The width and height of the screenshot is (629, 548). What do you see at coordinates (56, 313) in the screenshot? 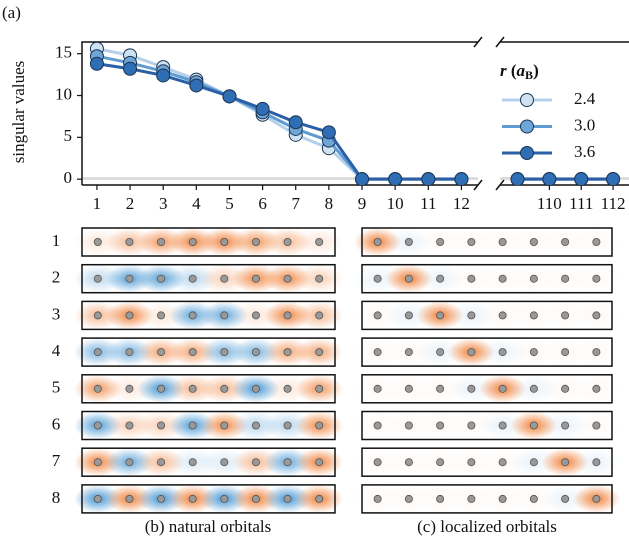
I see `row-label: 3` at bounding box center [56, 313].